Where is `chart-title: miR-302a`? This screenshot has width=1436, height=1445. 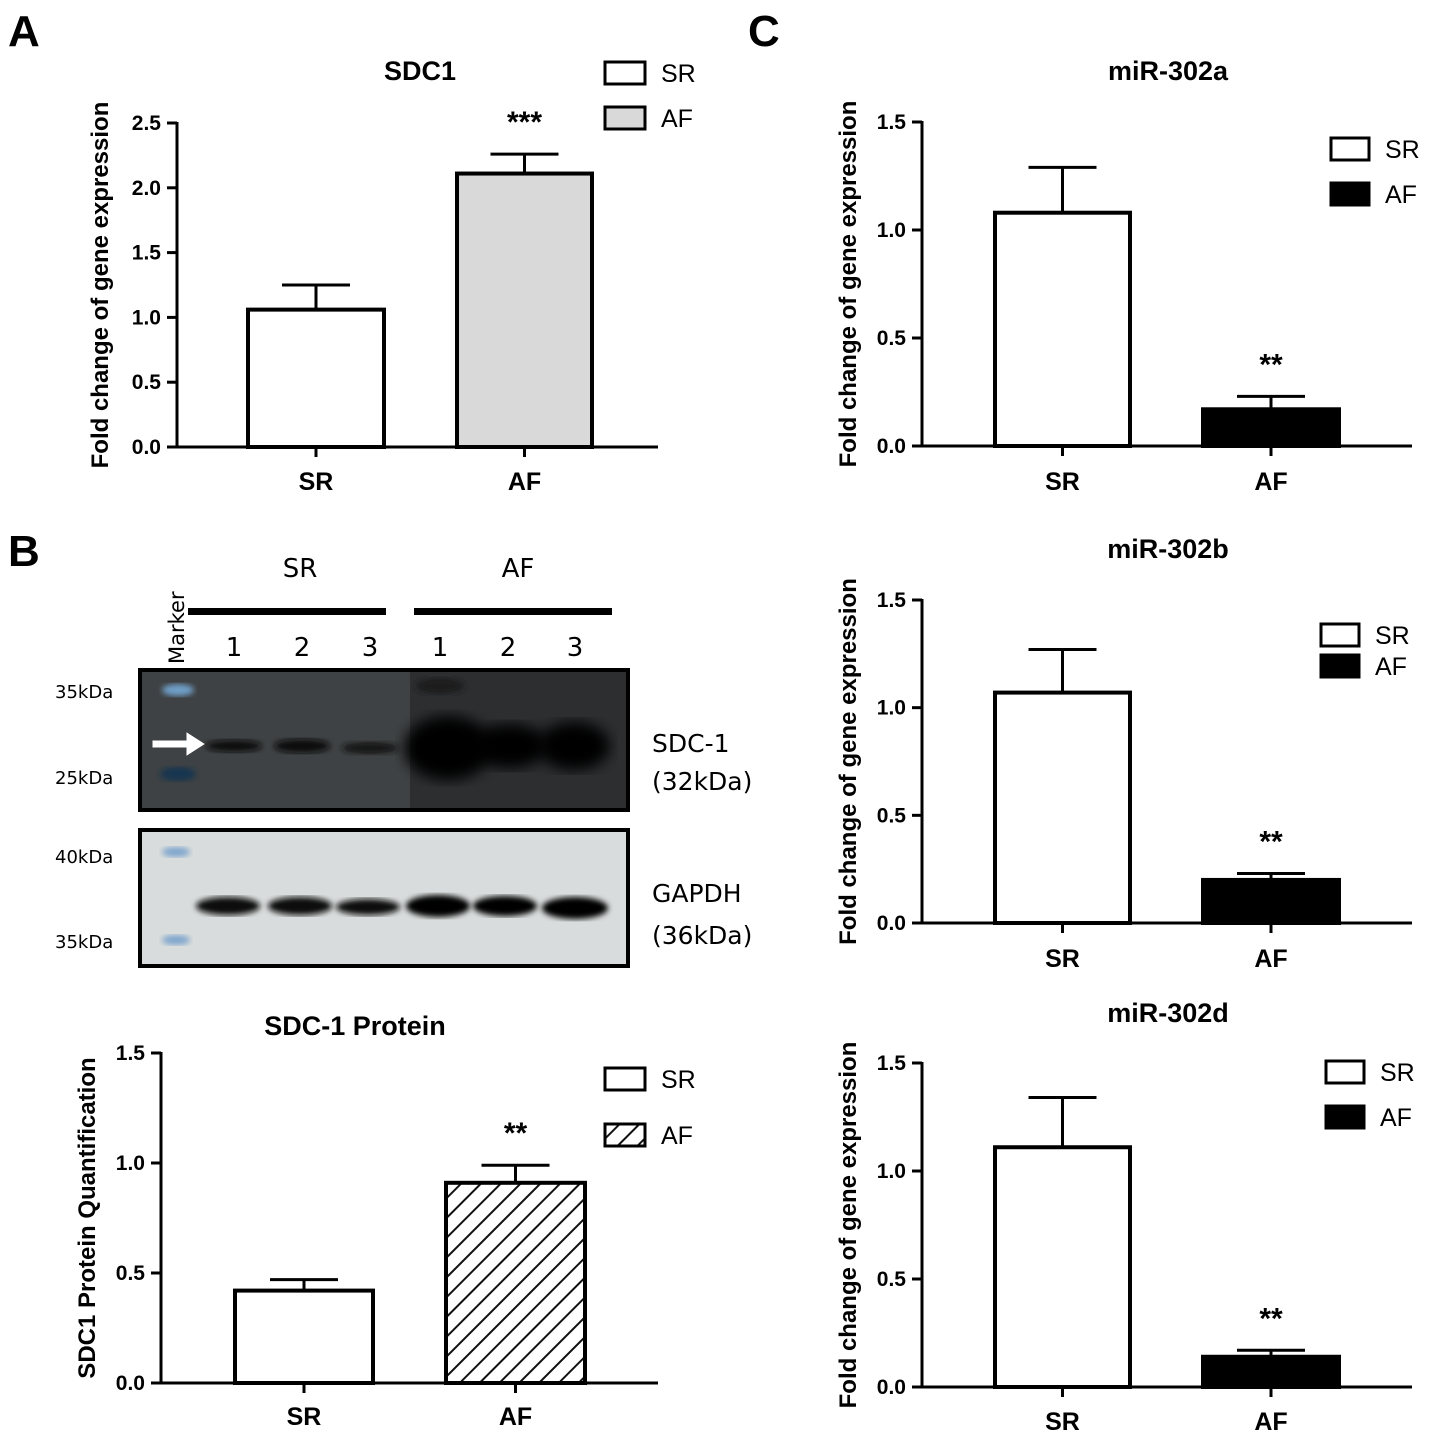 chart-title: miR-302a is located at coordinates (1168, 71).